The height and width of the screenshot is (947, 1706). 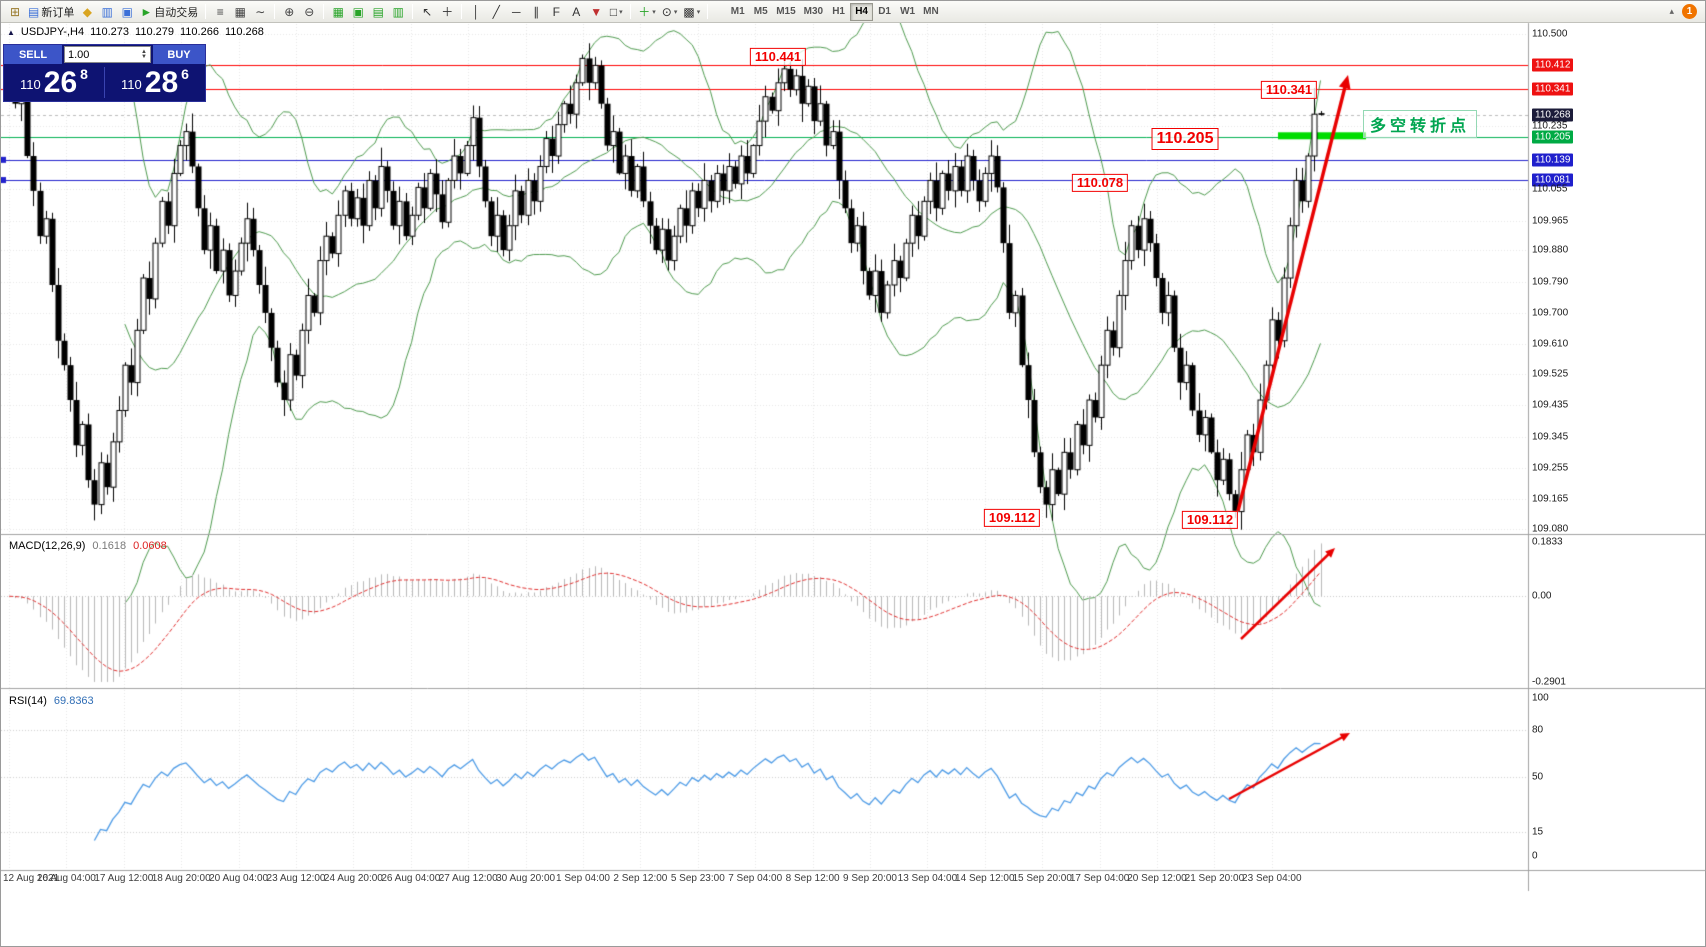 I want to click on price-level-annotation: 110.441, so click(x=778, y=57).